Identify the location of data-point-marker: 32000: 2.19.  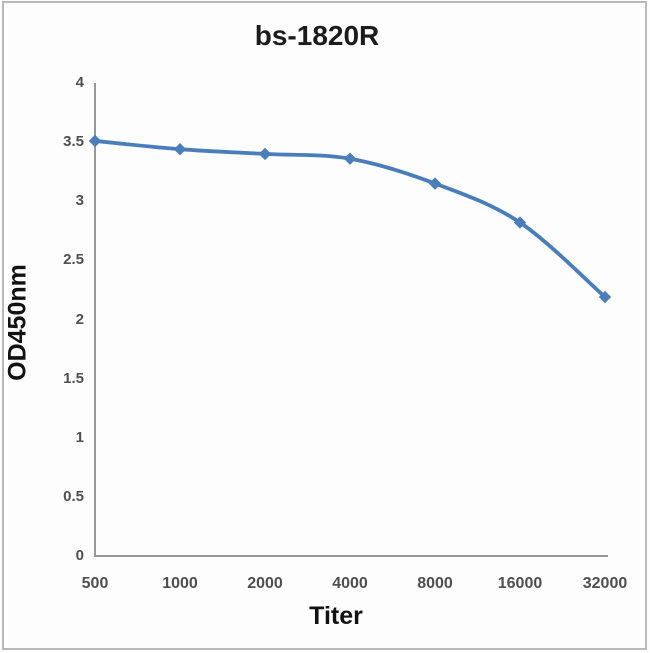
(605, 297).